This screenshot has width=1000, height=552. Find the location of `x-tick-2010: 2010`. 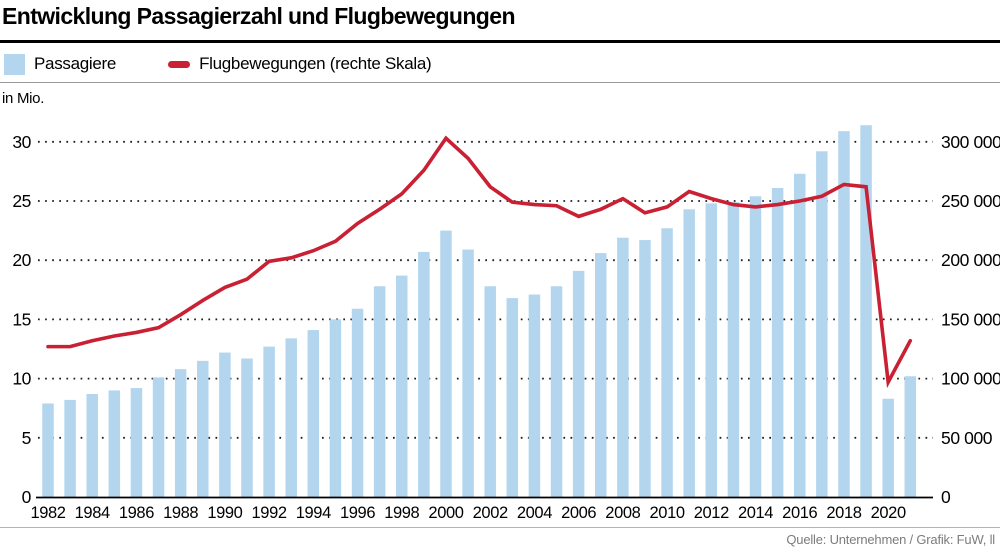

x-tick-2010: 2010 is located at coordinates (667, 513).